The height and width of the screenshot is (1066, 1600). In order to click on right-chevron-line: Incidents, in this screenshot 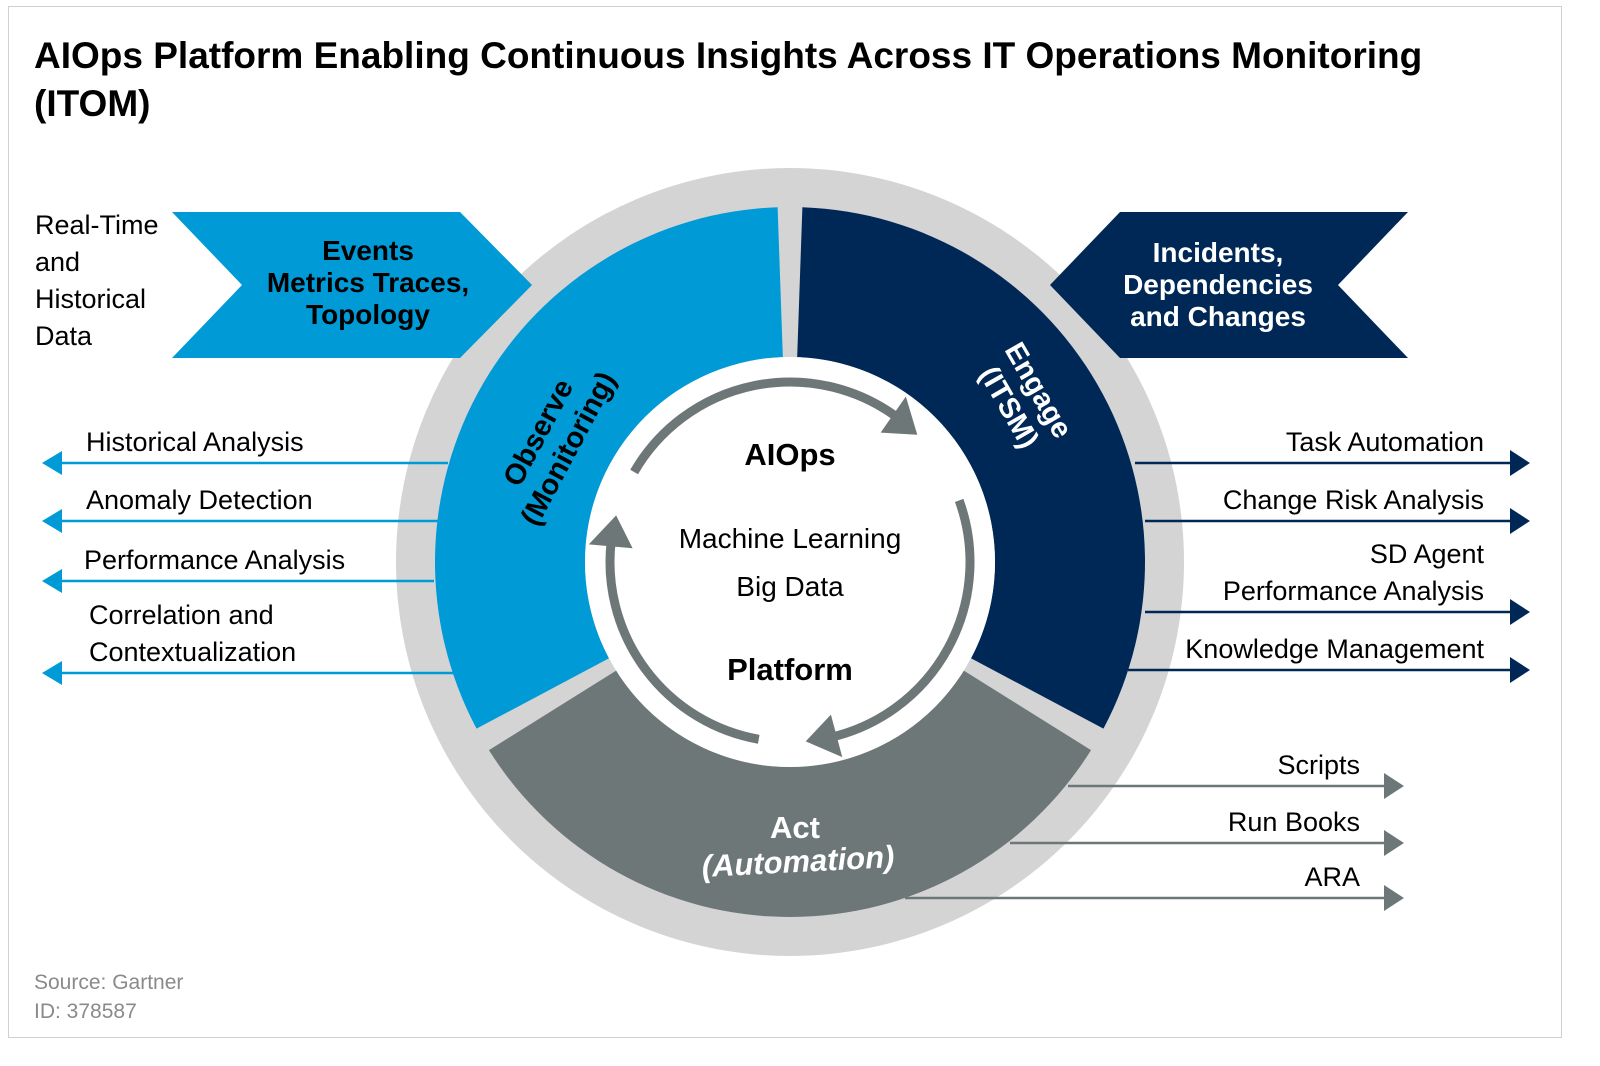, I will do `click(1218, 252)`.